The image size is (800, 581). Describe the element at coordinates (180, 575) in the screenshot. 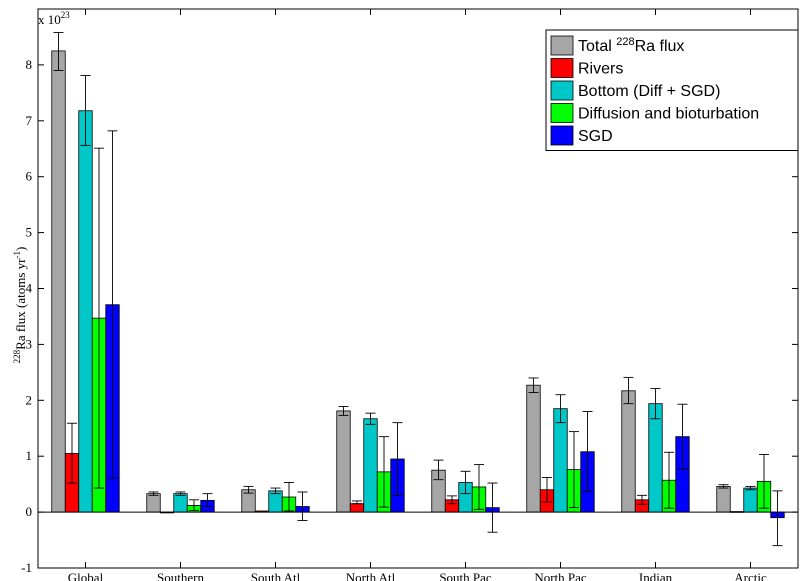

I see `x-tick-label: Southern` at that location.